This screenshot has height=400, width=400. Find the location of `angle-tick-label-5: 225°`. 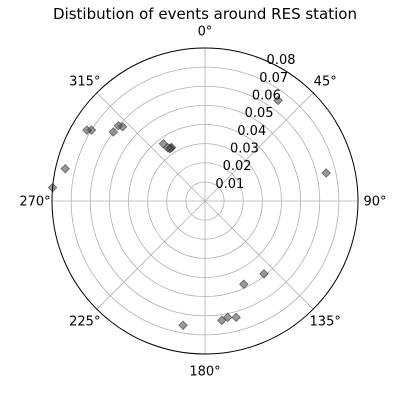

angle-tick-label-5: 225° is located at coordinates (84, 322).